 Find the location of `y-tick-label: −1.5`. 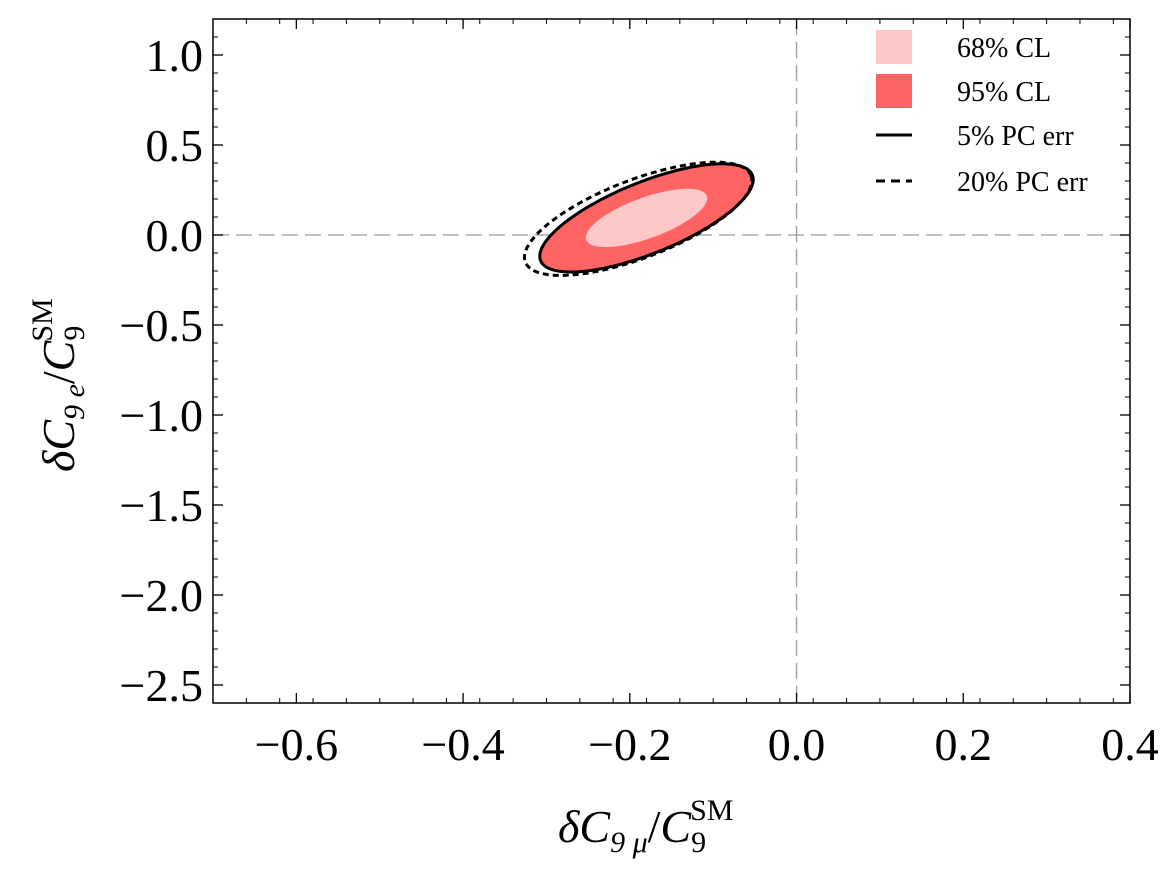

y-tick-label: −1.5 is located at coordinates (161, 505).